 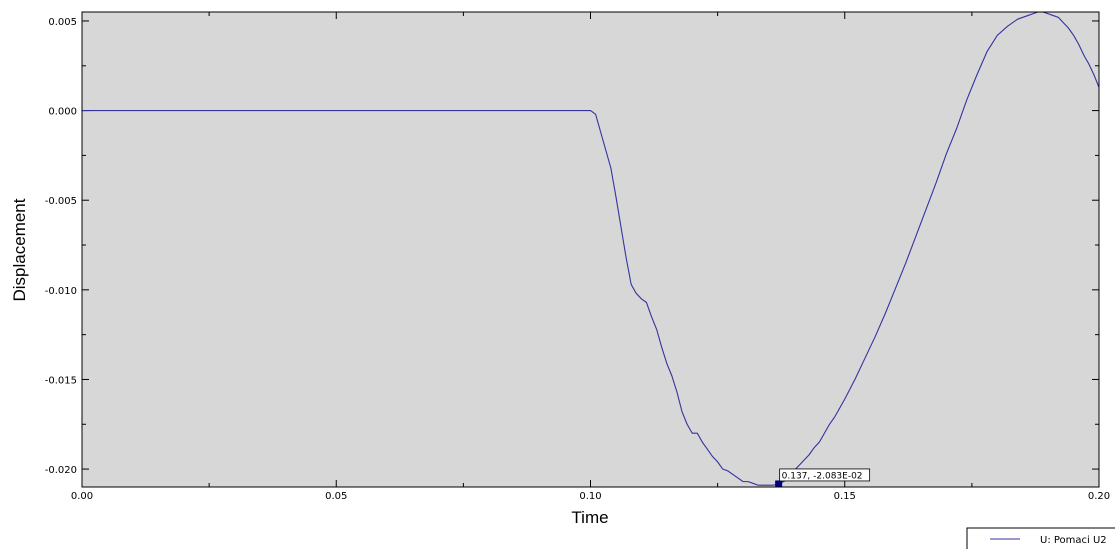 I want to click on x-axis-title: Time, so click(x=589, y=517).